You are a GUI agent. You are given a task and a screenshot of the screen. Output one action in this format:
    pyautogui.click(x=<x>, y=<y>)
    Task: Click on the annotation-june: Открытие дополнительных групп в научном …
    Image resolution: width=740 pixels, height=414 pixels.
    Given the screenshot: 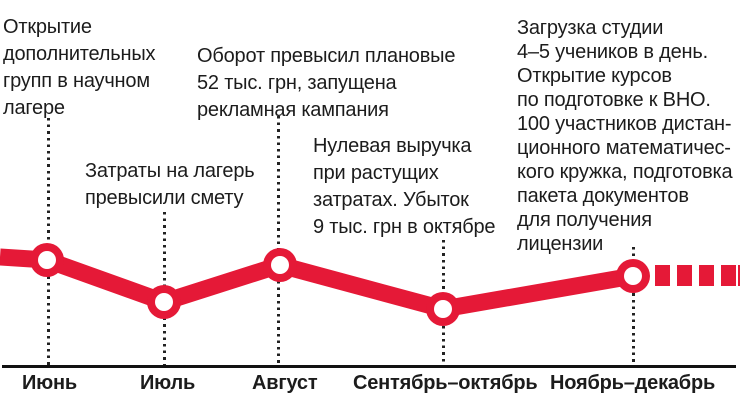 What is the action you would take?
    pyautogui.click(x=79, y=67)
    